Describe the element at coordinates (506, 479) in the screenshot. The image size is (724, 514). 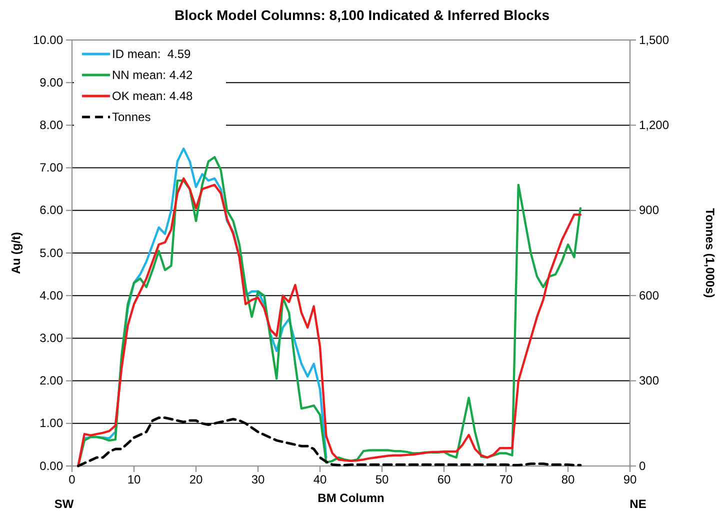
I see `x-tick-label: 70` at that location.